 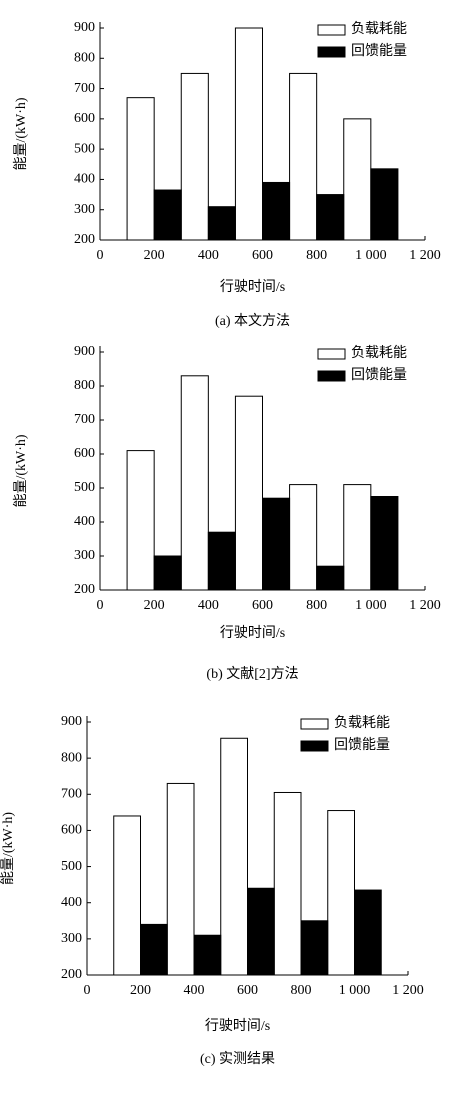 What do you see at coordinates (252, 674) in the screenshot?
I see `caption: (b) 文献[2]方法` at bounding box center [252, 674].